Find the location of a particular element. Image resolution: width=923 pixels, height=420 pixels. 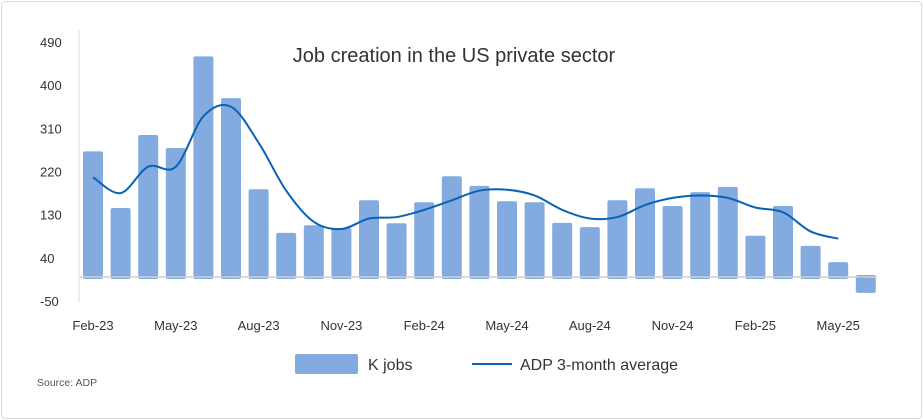

x-tick-label: Nov-23 is located at coordinates (341, 325).